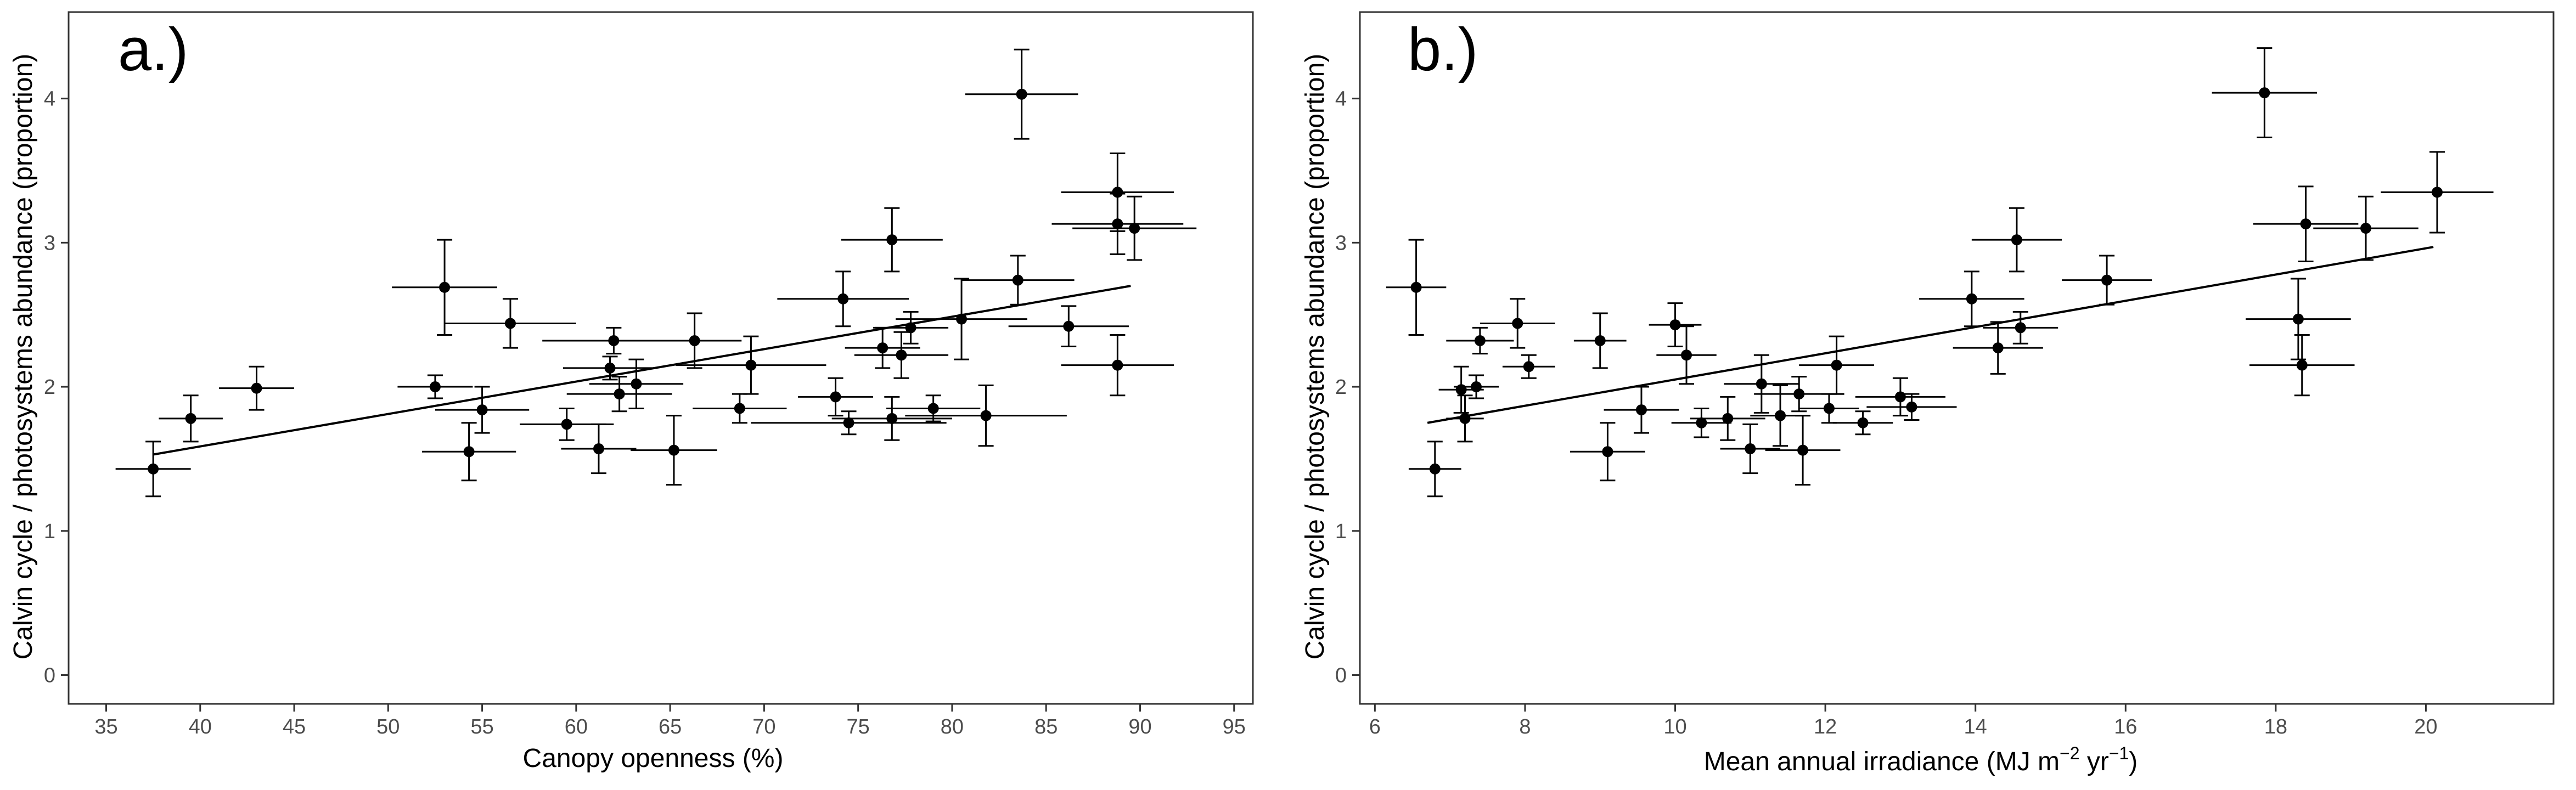 This screenshot has height=790, width=2576. Describe the element at coordinates (49, 387) in the screenshot. I see `panel-a-y-tick-label: 2` at that location.